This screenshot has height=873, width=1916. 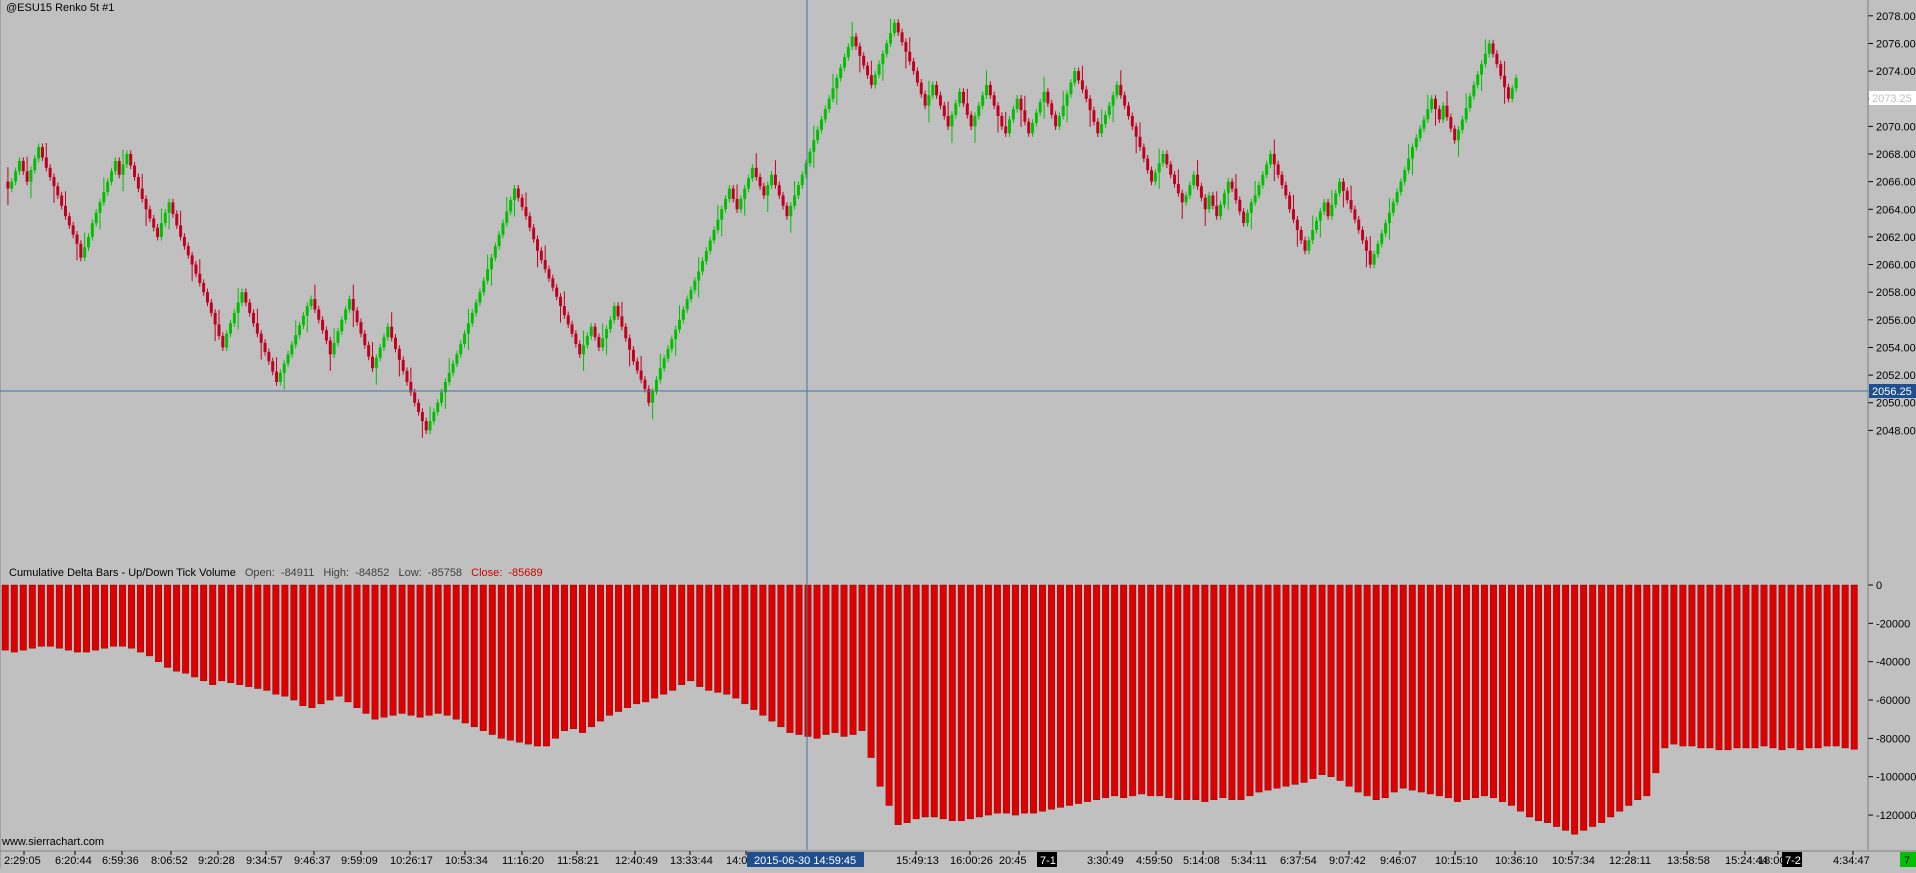 What do you see at coordinates (636, 861) in the screenshot?
I see `time-tick-label: 12:40:49` at bounding box center [636, 861].